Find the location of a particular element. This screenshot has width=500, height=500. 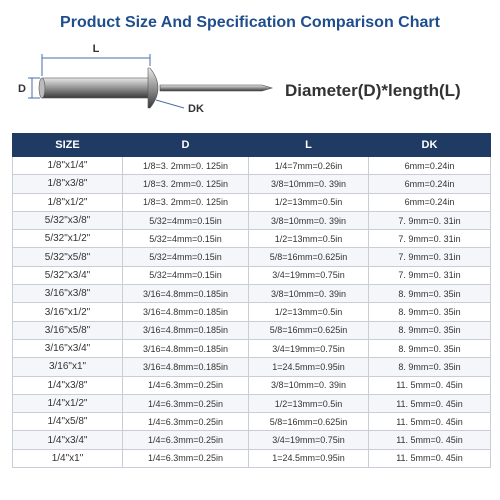

column-header: DK is located at coordinates (429, 145).